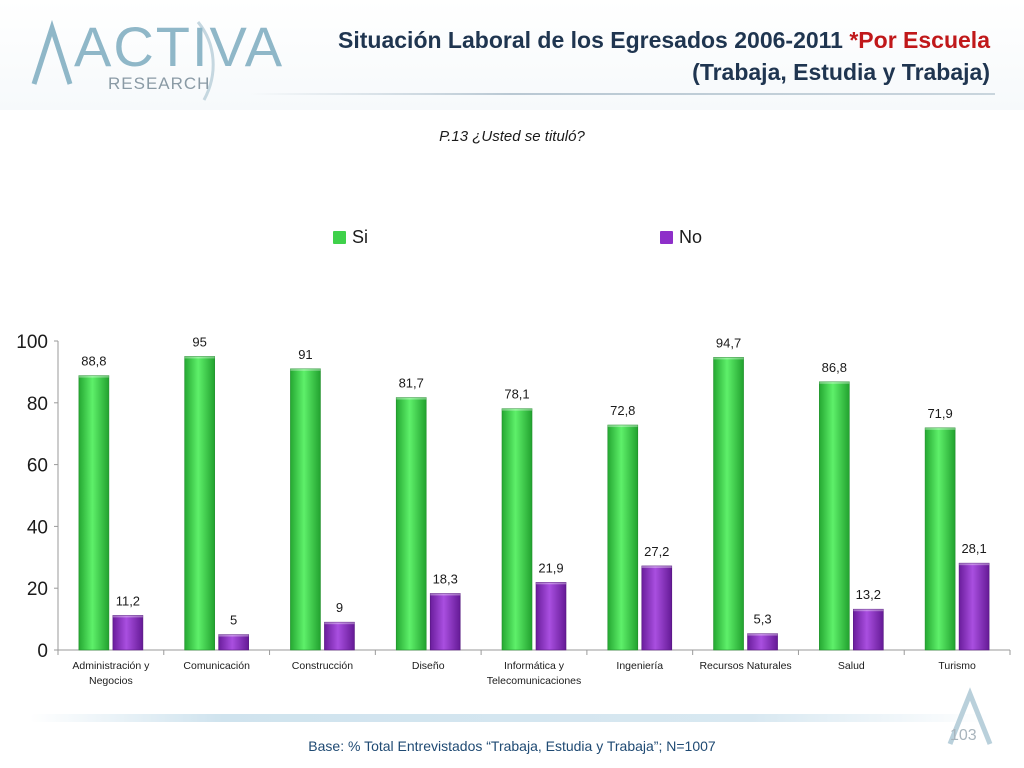 This screenshot has width=1024, height=768. What do you see at coordinates (411, 383) in the screenshot?
I see `data-label-si: 81,7` at bounding box center [411, 383].